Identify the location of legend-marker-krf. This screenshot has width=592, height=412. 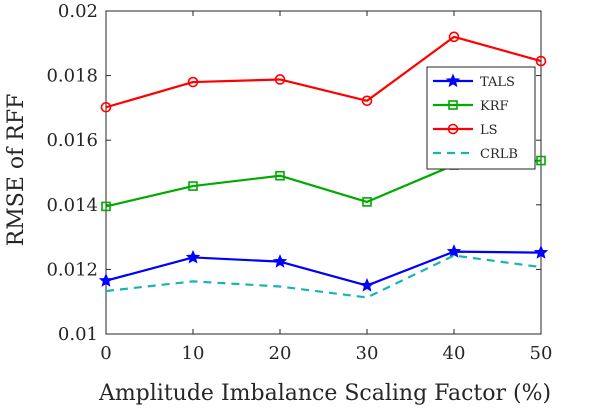
(453, 105).